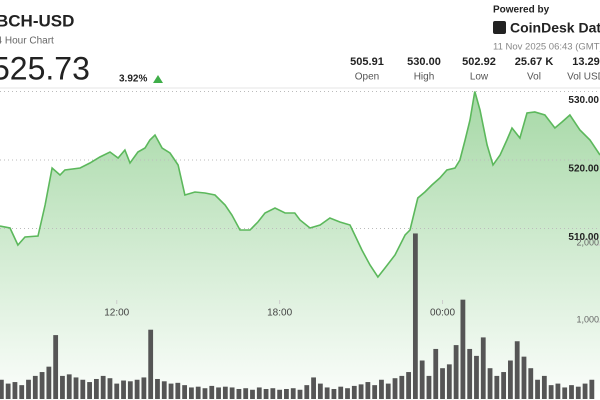  I want to click on x-tick-label: 18:00, so click(279, 313).